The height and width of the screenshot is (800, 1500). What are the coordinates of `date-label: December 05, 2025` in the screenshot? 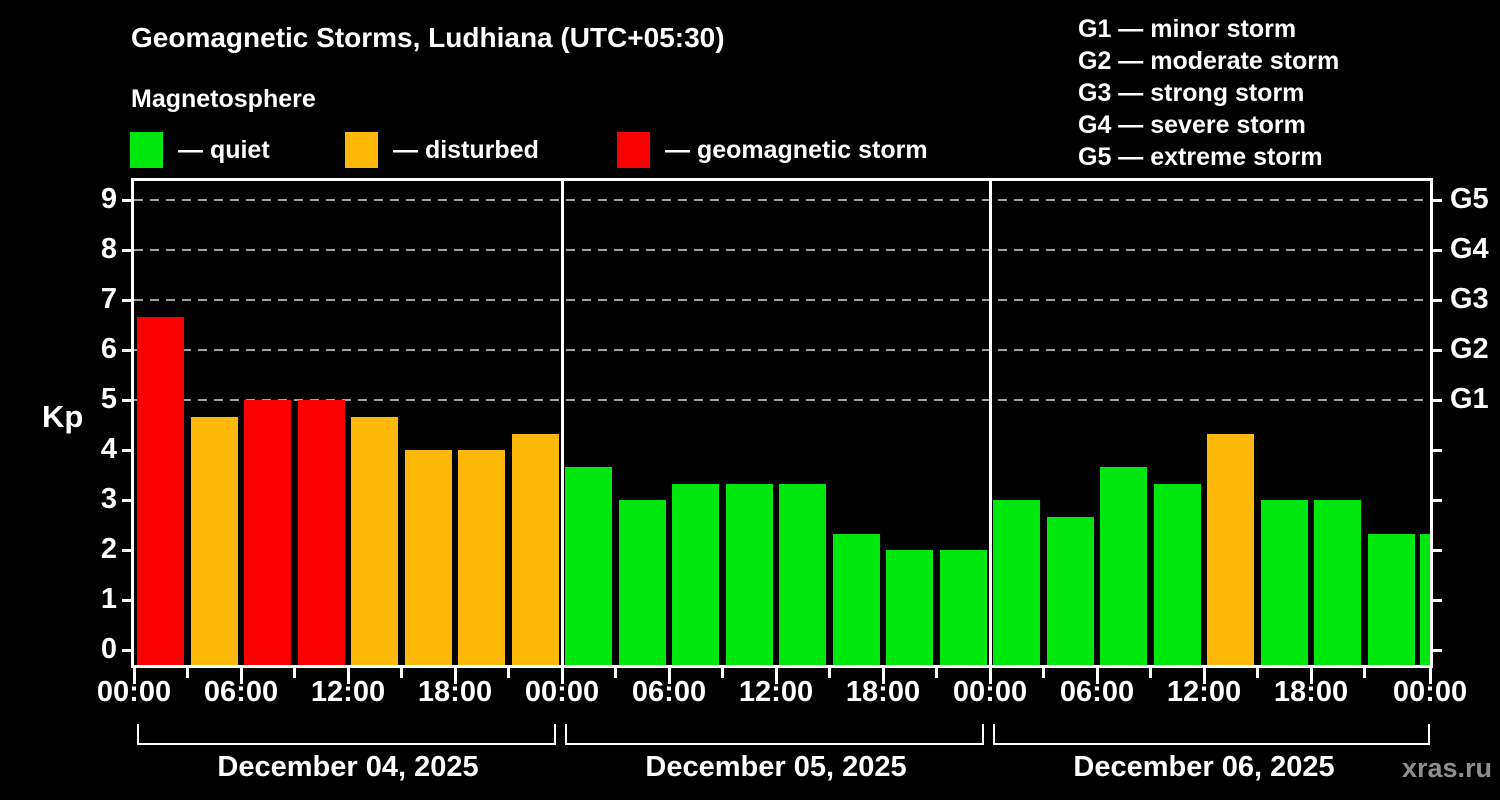 It's located at (776, 767).